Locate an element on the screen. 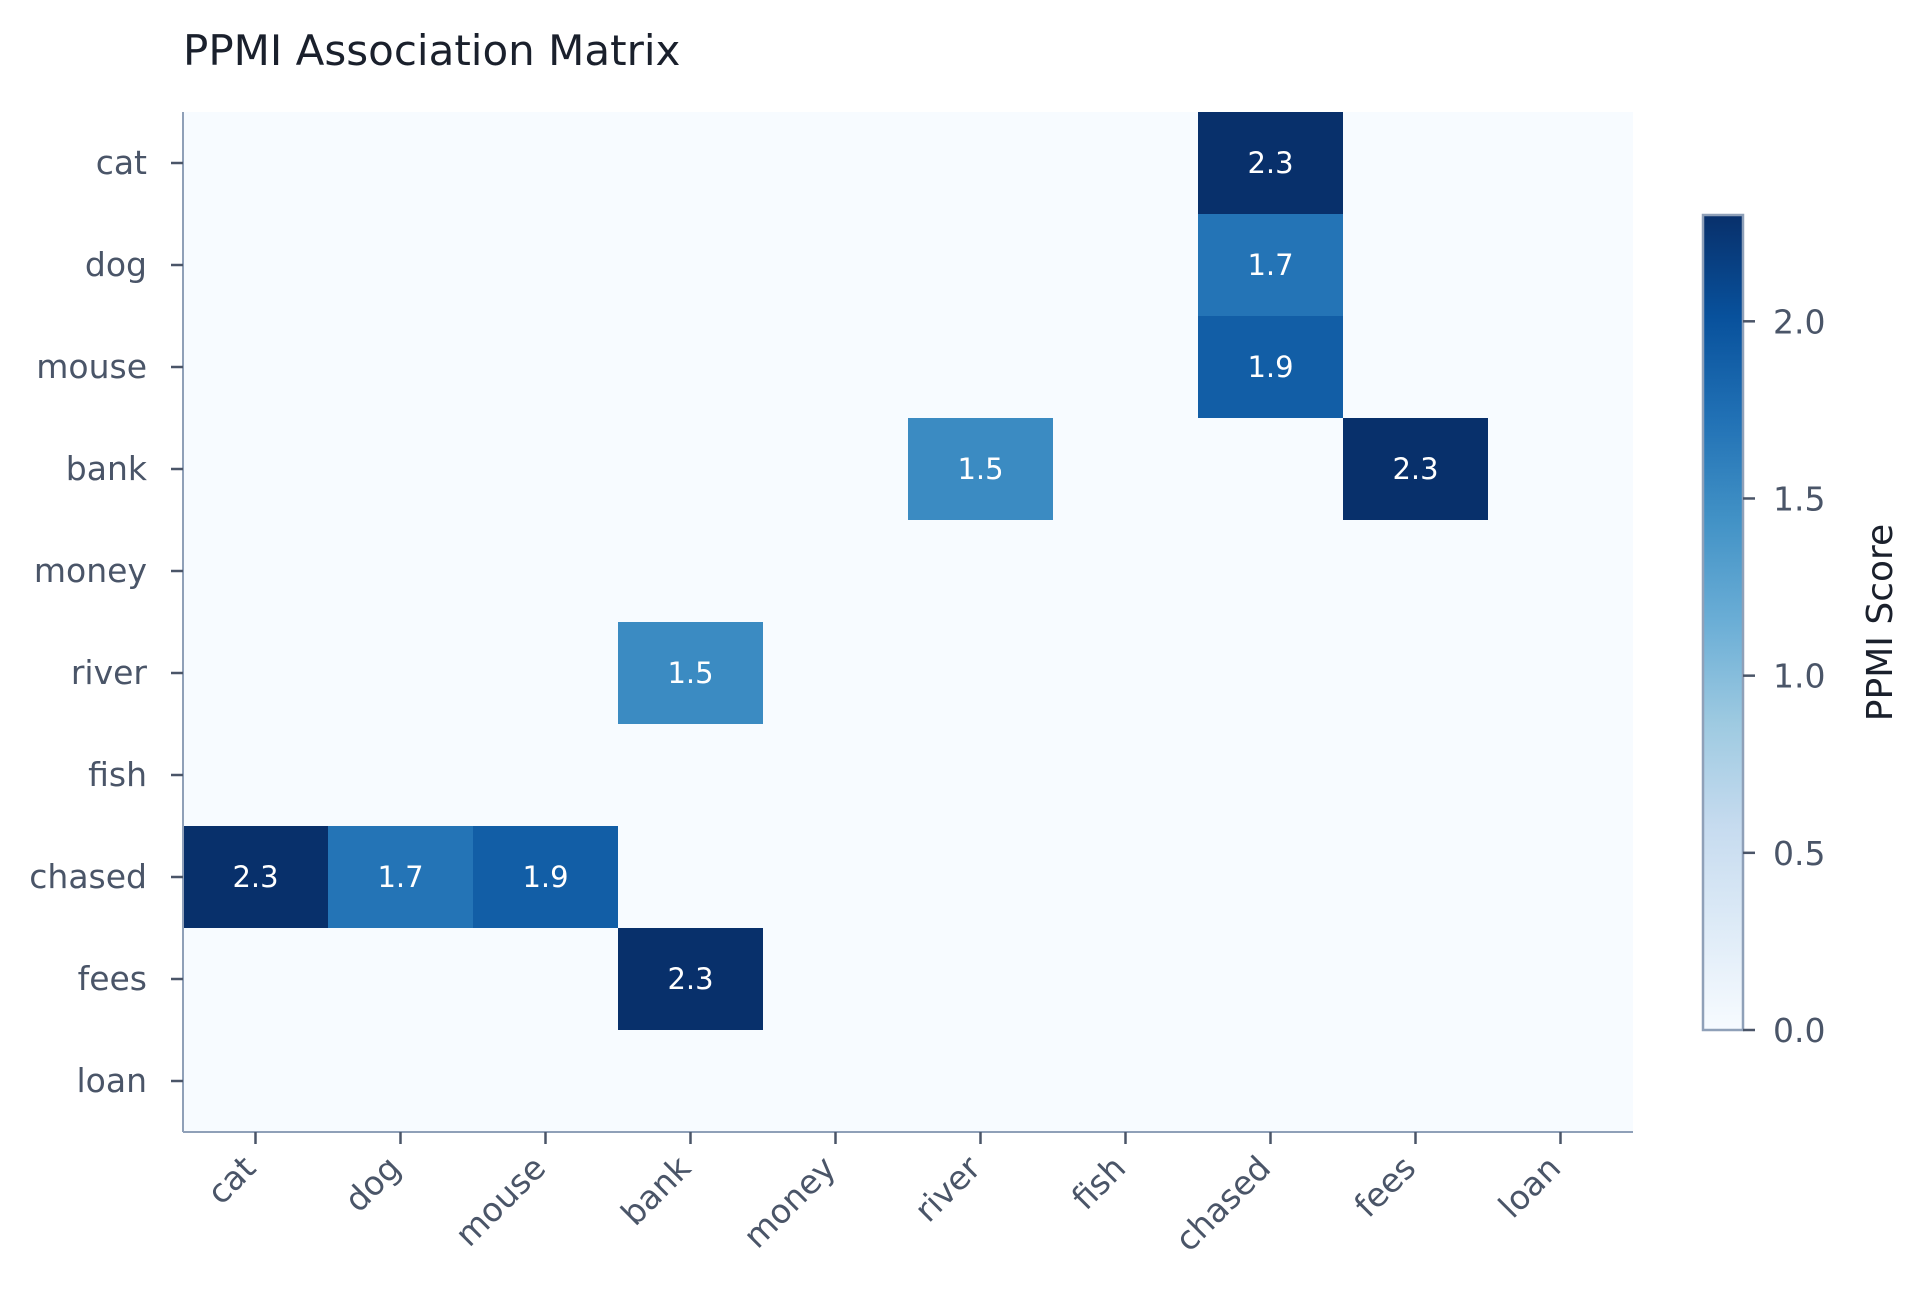 The height and width of the screenshot is (1294, 1920). heatmap-cell-chased-cat is located at coordinates (255, 877).